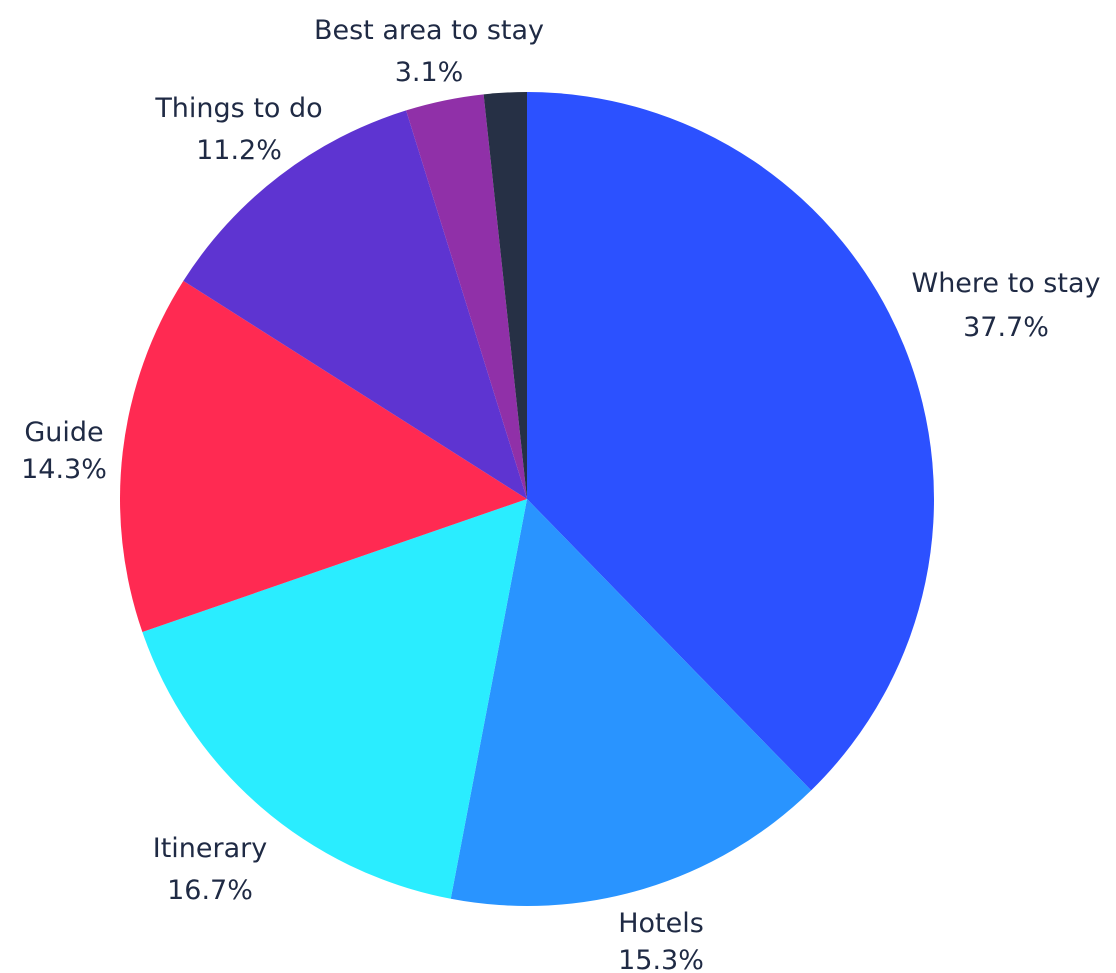 The width and height of the screenshot is (1116, 973). I want to click on pie-slice-guide, so click(323, 456).